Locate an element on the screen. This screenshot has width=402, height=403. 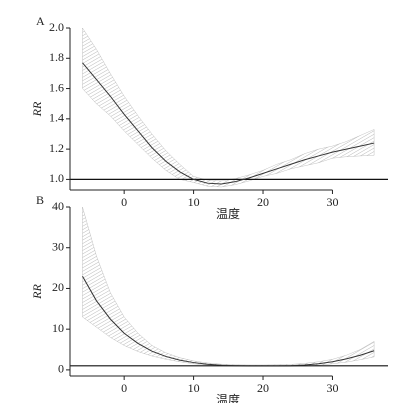
y-tick-label: 1.0 is located at coordinates (56, 178).